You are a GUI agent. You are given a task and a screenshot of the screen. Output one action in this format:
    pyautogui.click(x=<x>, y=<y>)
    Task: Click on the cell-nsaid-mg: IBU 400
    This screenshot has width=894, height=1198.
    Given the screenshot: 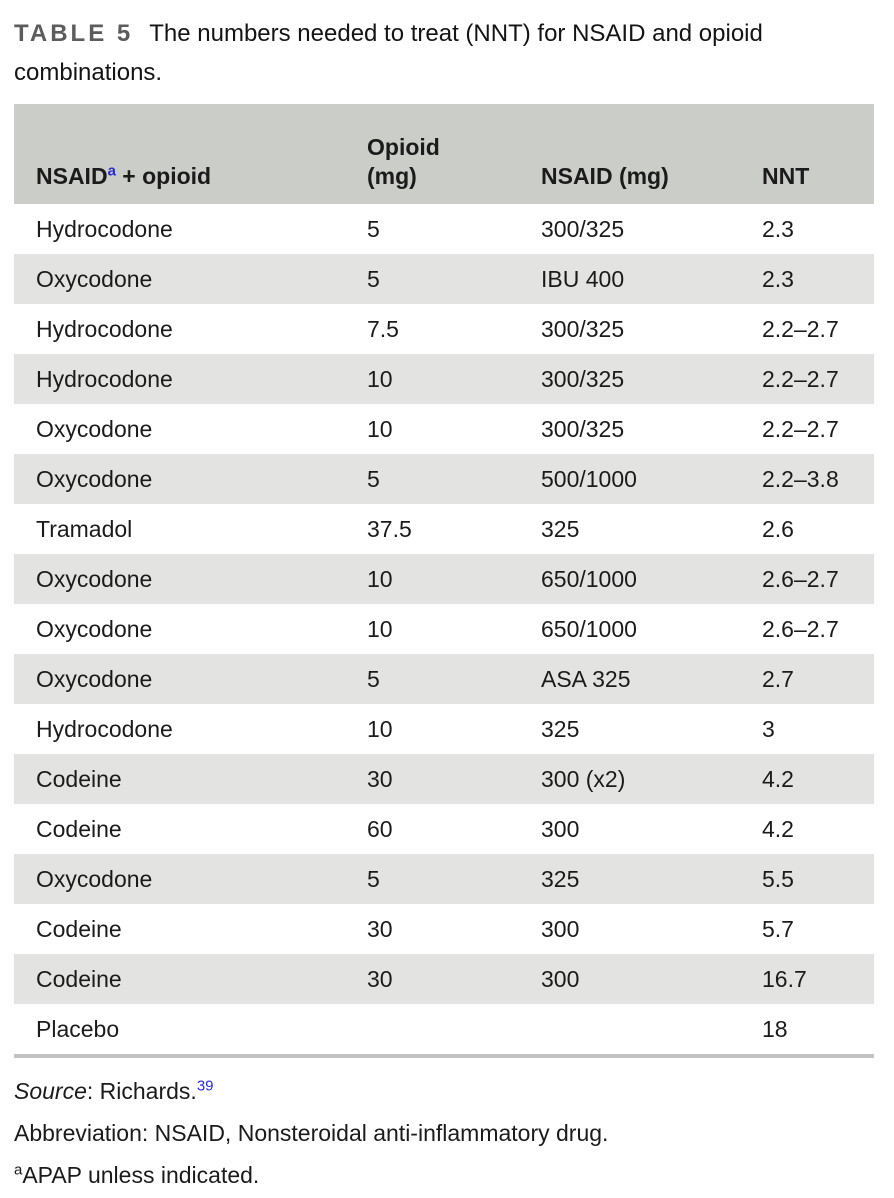 What is the action you would take?
    pyautogui.click(x=583, y=278)
    